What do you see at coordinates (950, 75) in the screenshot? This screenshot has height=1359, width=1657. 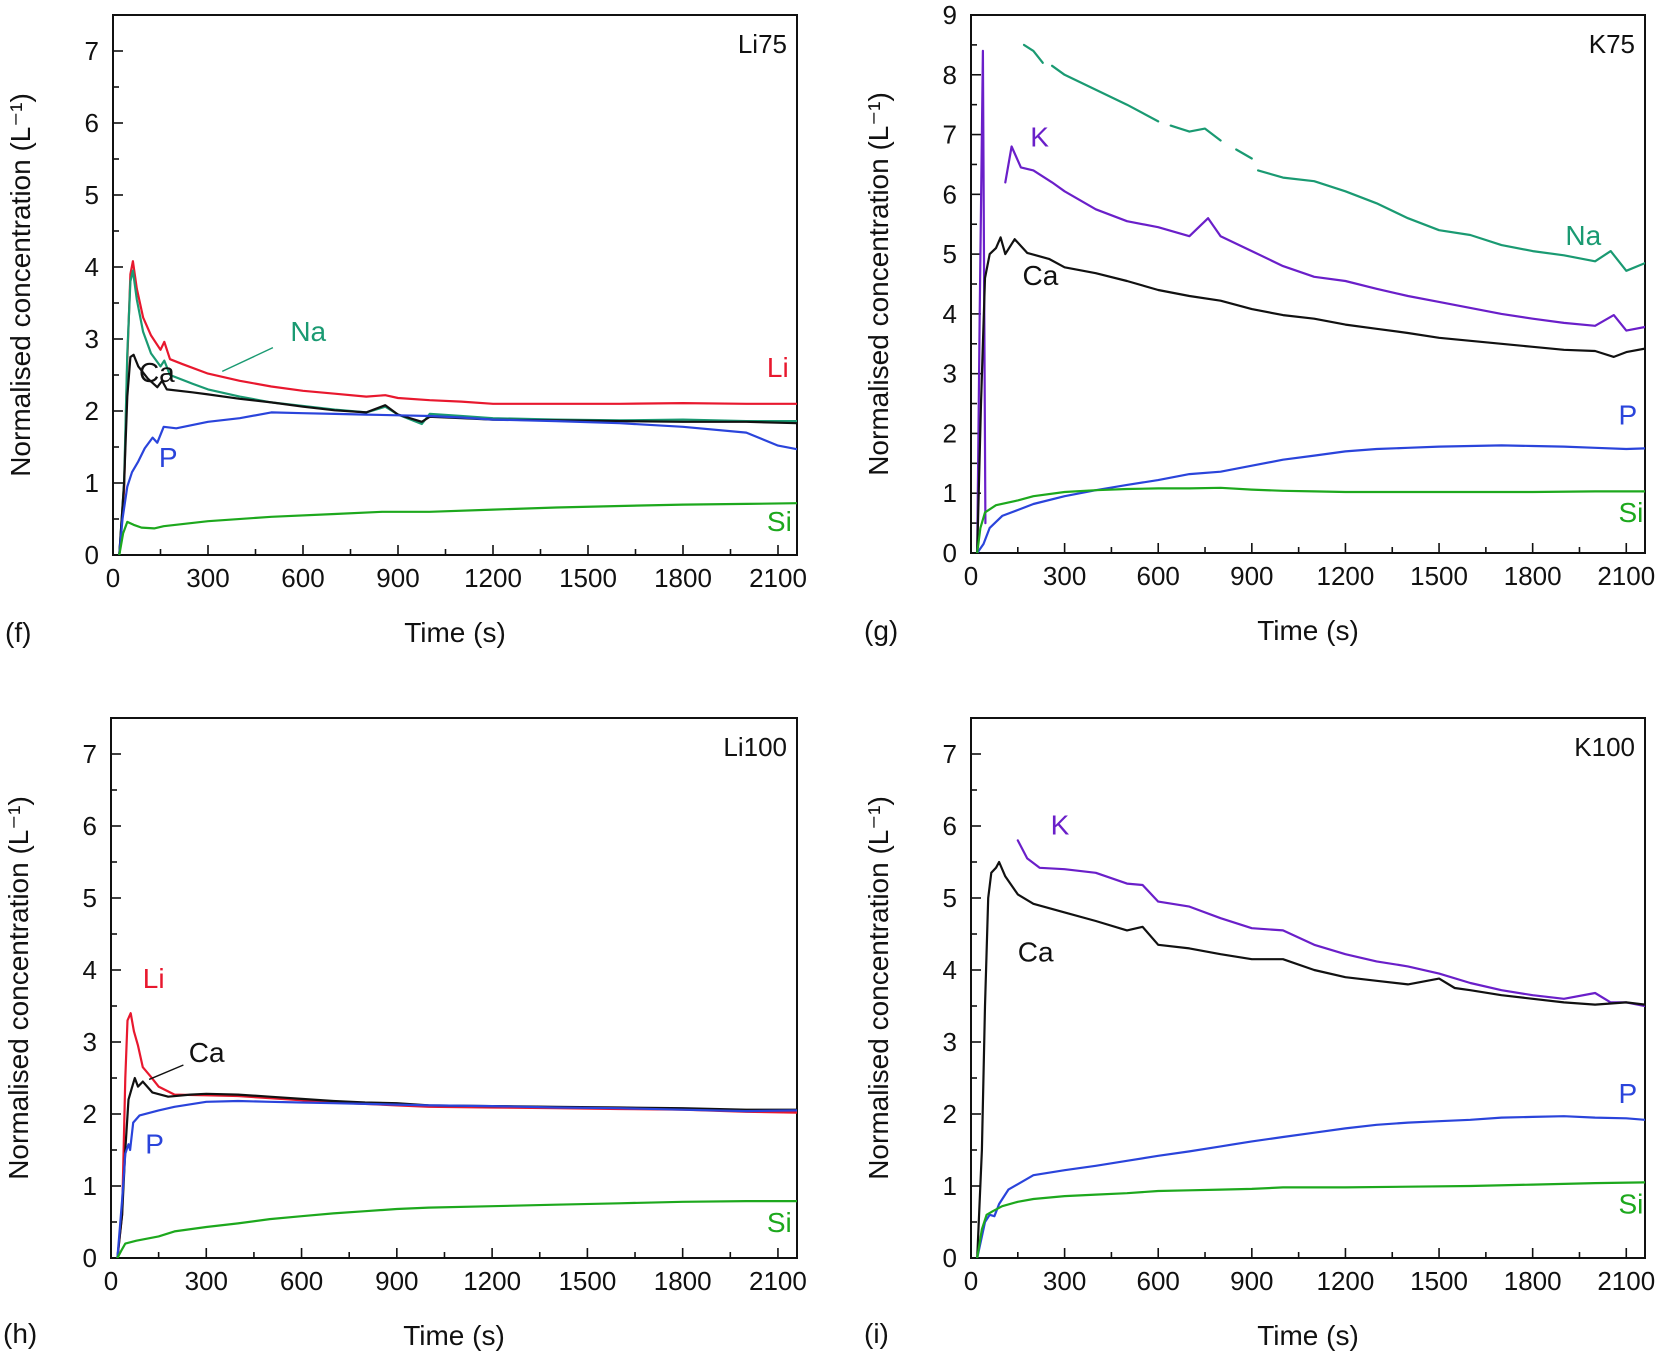 I see `y-tick-label: 8` at bounding box center [950, 75].